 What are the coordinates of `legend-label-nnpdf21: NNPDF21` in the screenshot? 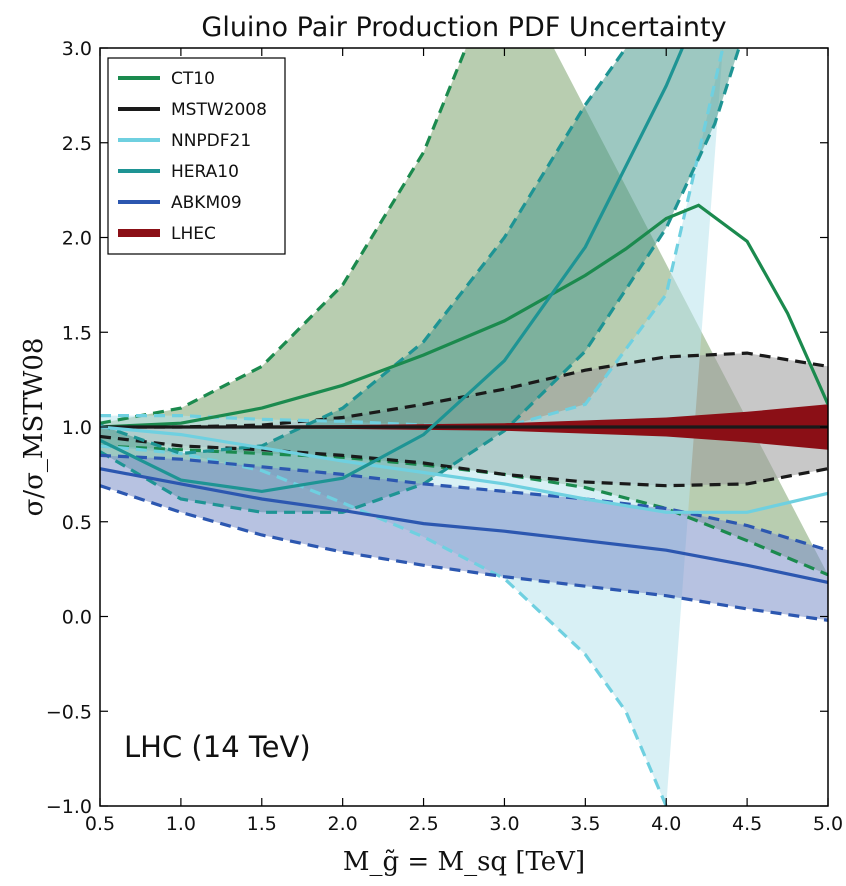 It's located at (211, 141).